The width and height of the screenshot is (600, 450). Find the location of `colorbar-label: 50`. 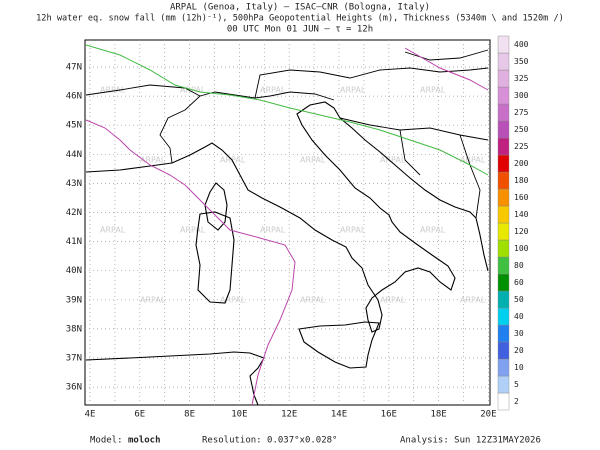

colorbar-label: 50 is located at coordinates (519, 299).